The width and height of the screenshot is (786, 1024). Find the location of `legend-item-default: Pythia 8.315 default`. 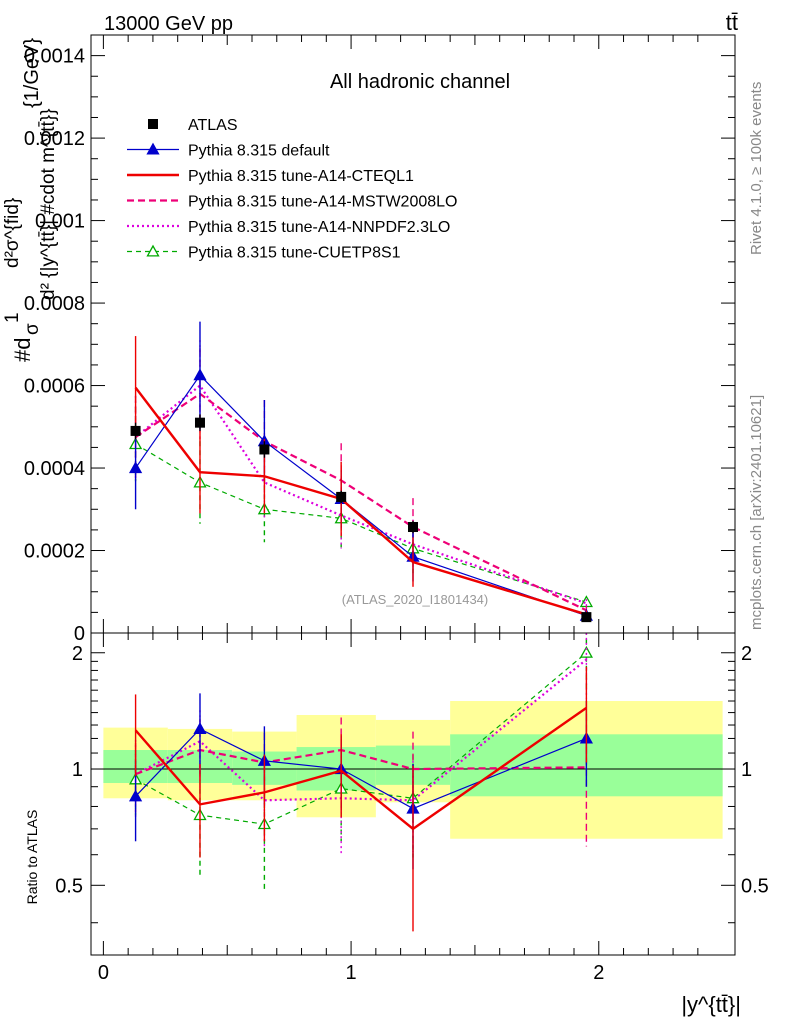

legend-item-default: Pythia 8.315 default is located at coordinates (228, 151).